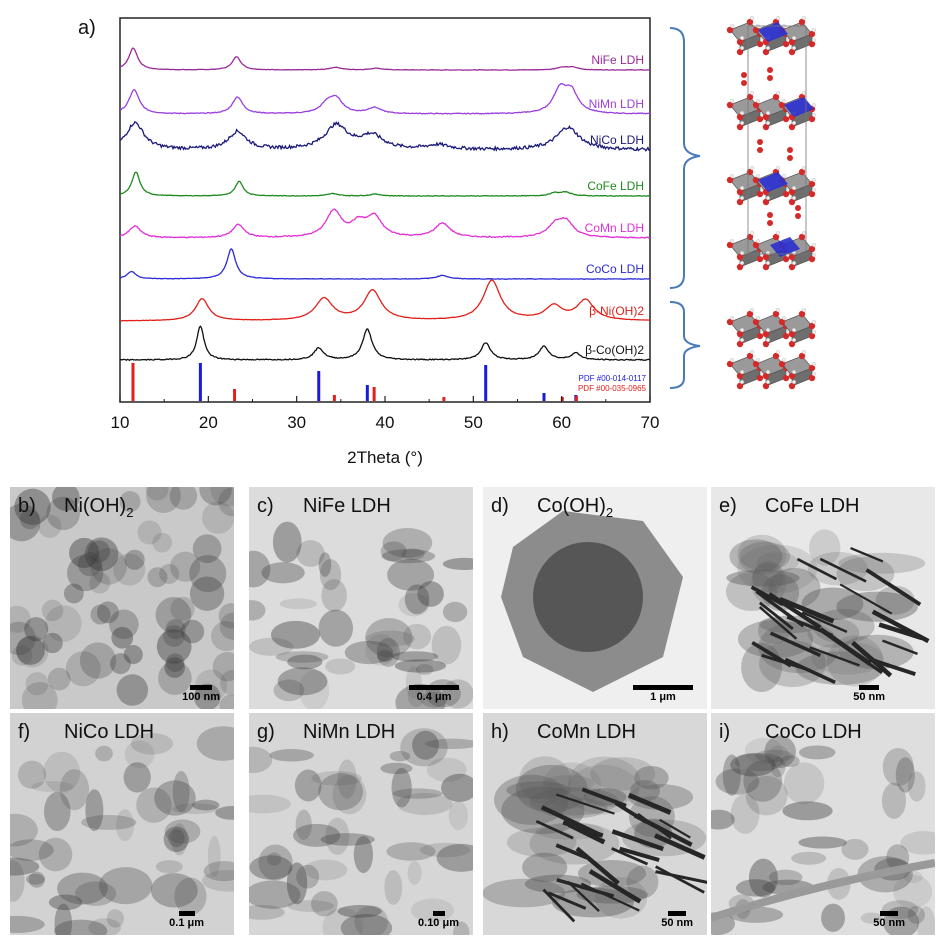 Image resolution: width=947 pixels, height=939 pixels. What do you see at coordinates (208, 422) in the screenshot?
I see `x-tick-label: 20` at bounding box center [208, 422].